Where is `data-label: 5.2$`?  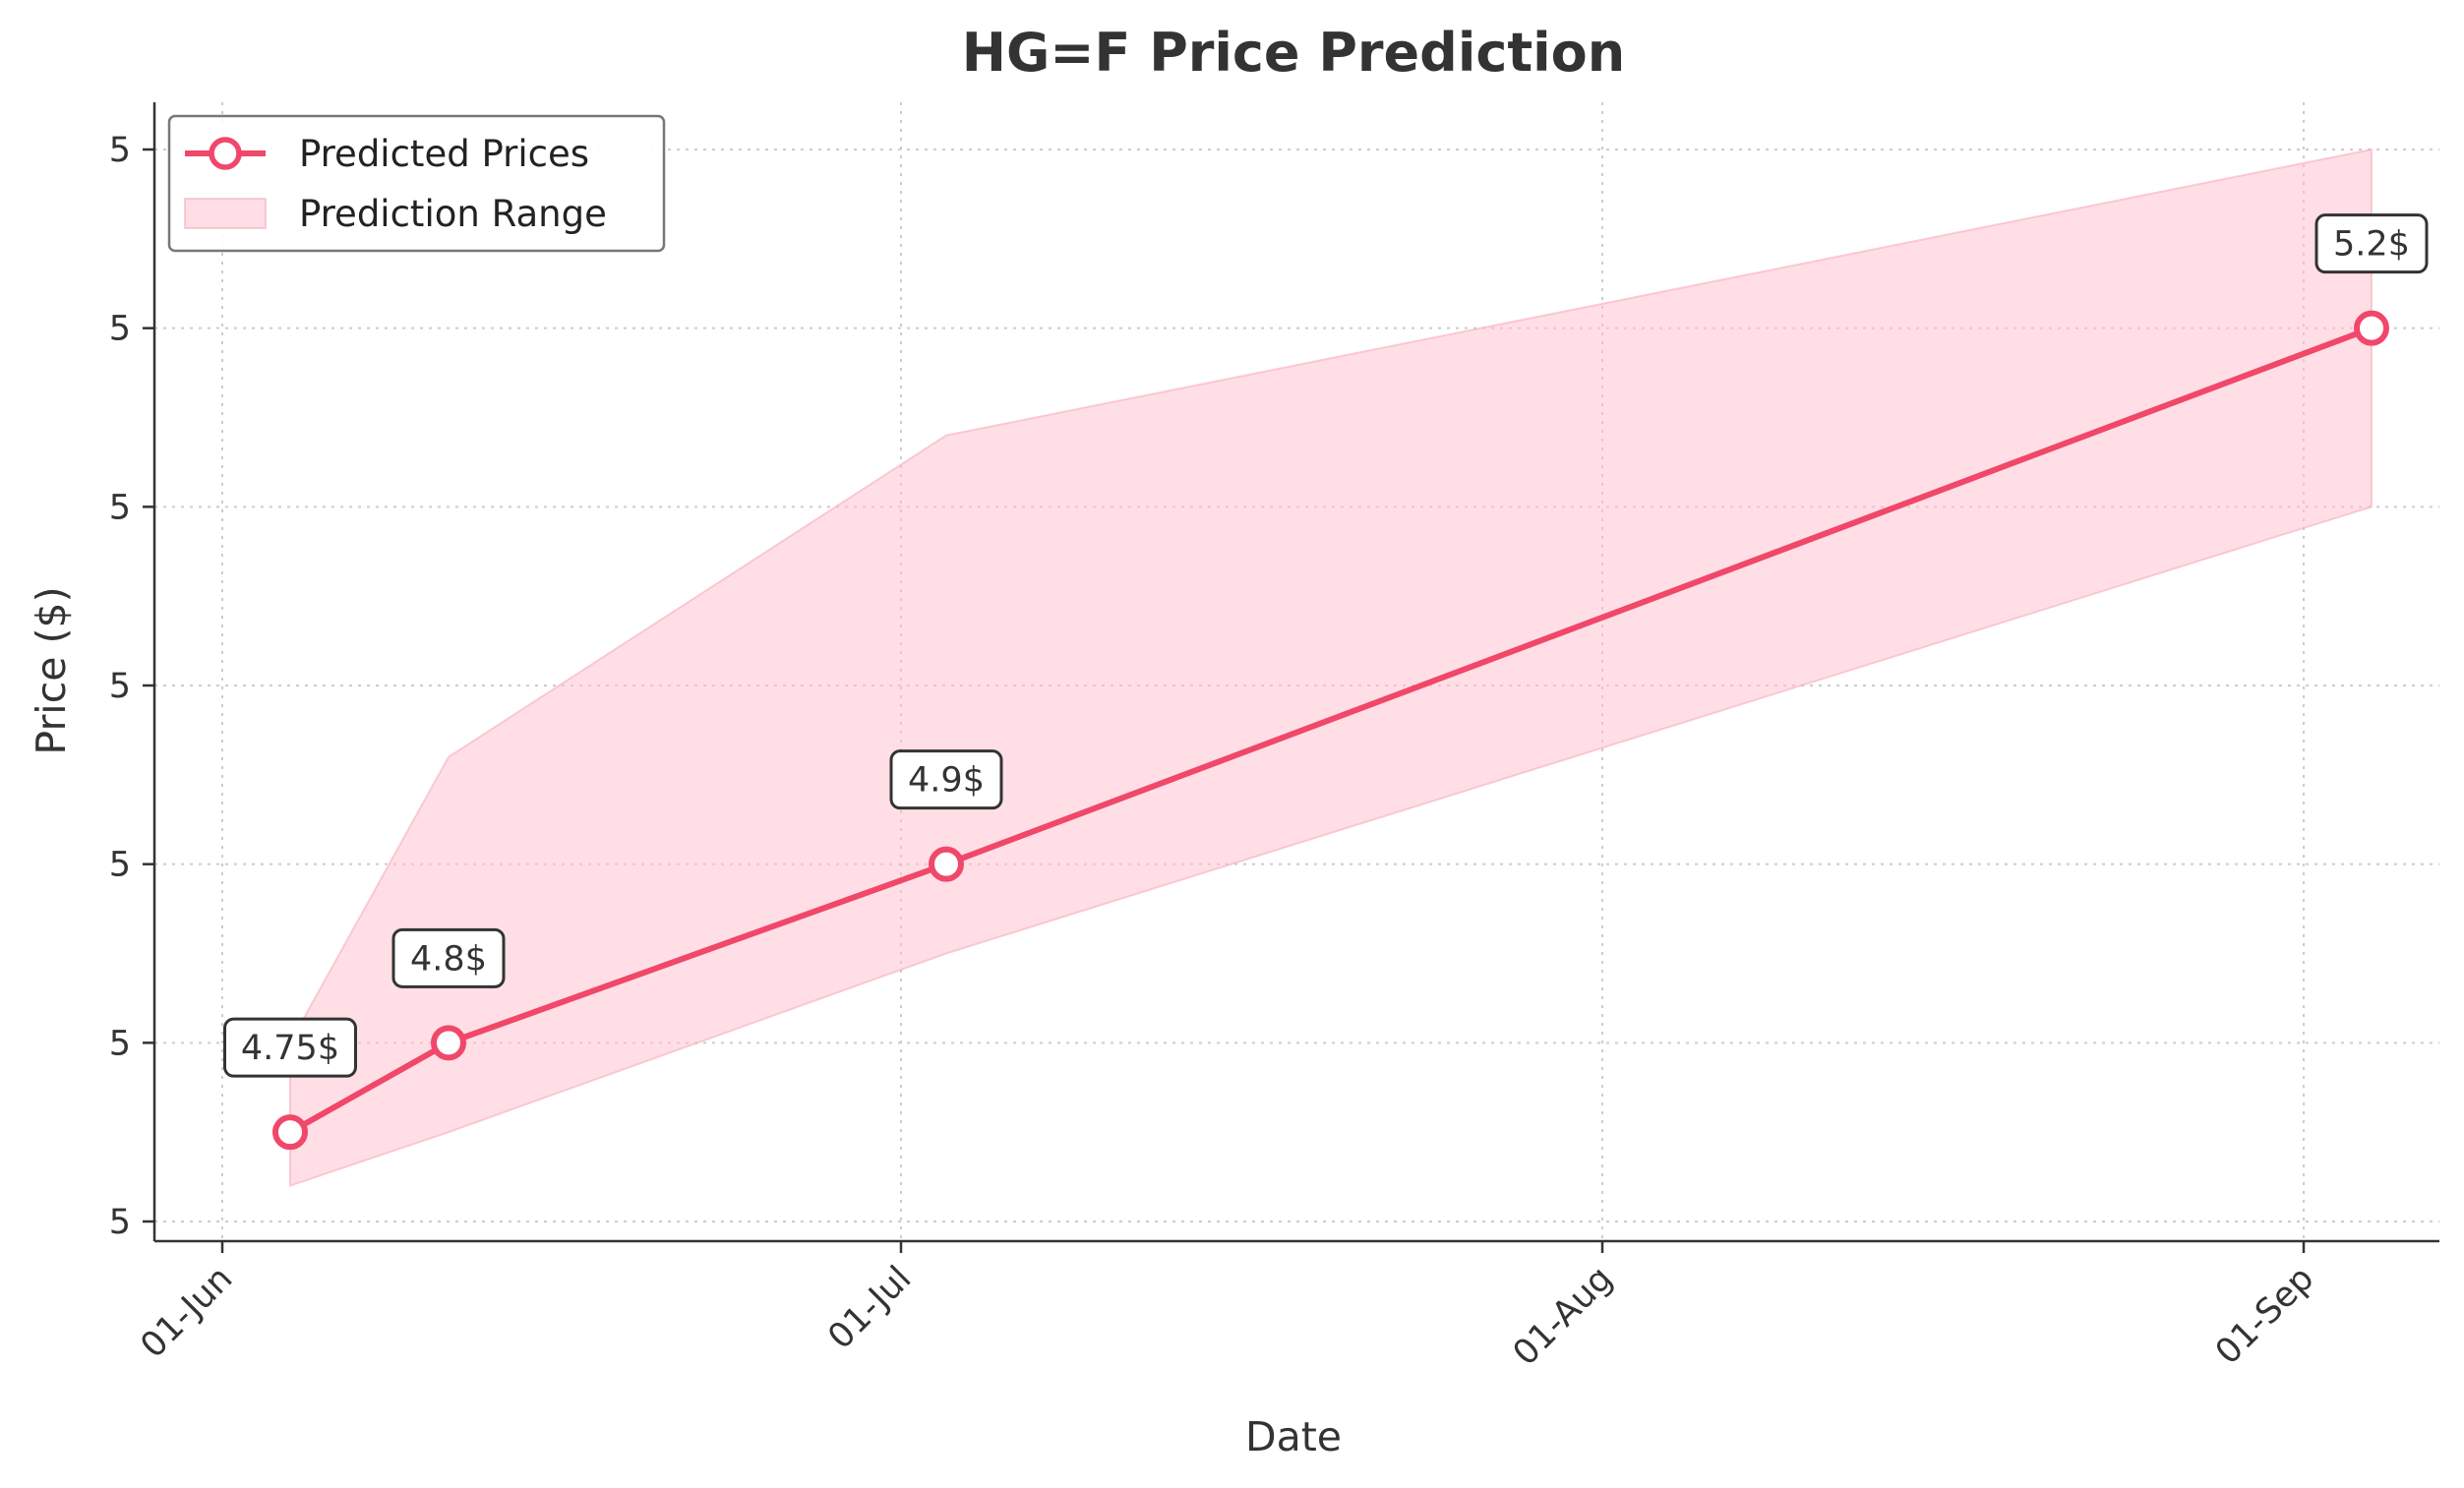 data-label: 5.2$ is located at coordinates (2371, 245).